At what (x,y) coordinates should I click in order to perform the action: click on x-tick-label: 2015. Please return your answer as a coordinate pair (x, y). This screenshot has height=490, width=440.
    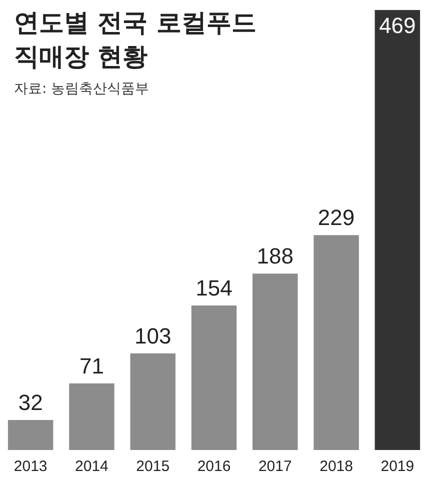
    Looking at the image, I should click on (153, 467).